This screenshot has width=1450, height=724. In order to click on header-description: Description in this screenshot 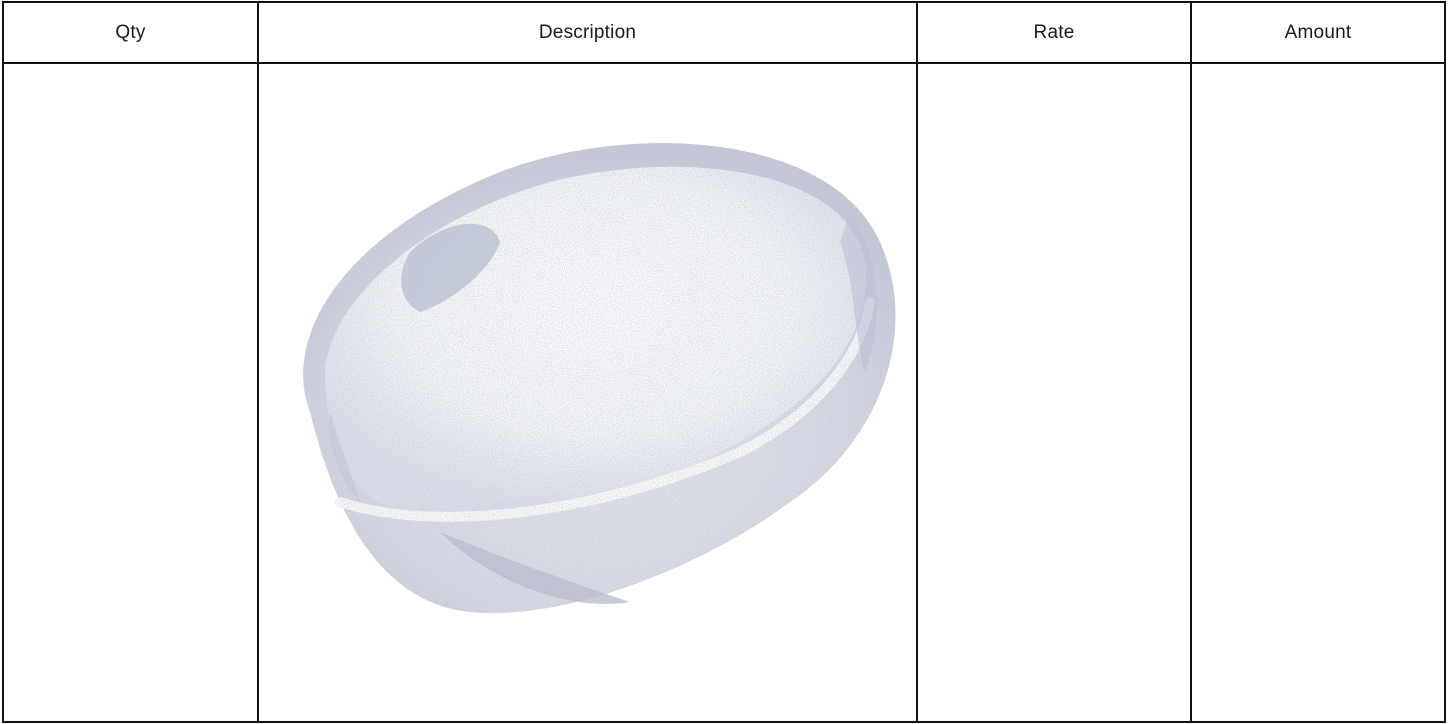, I will do `click(587, 32)`.